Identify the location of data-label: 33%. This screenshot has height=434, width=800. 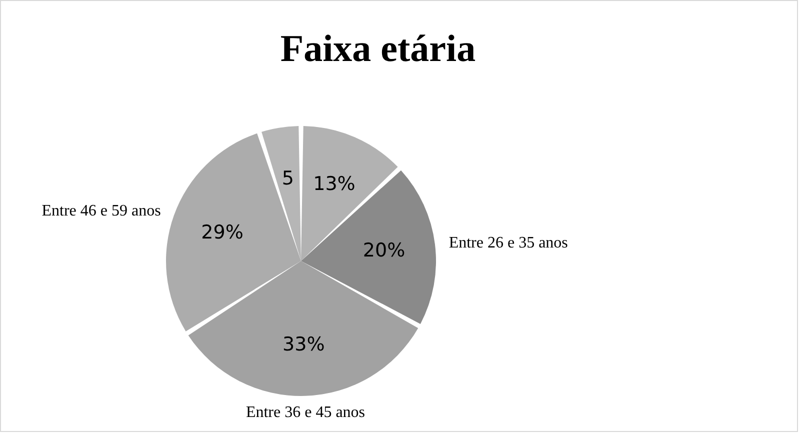
(303, 345).